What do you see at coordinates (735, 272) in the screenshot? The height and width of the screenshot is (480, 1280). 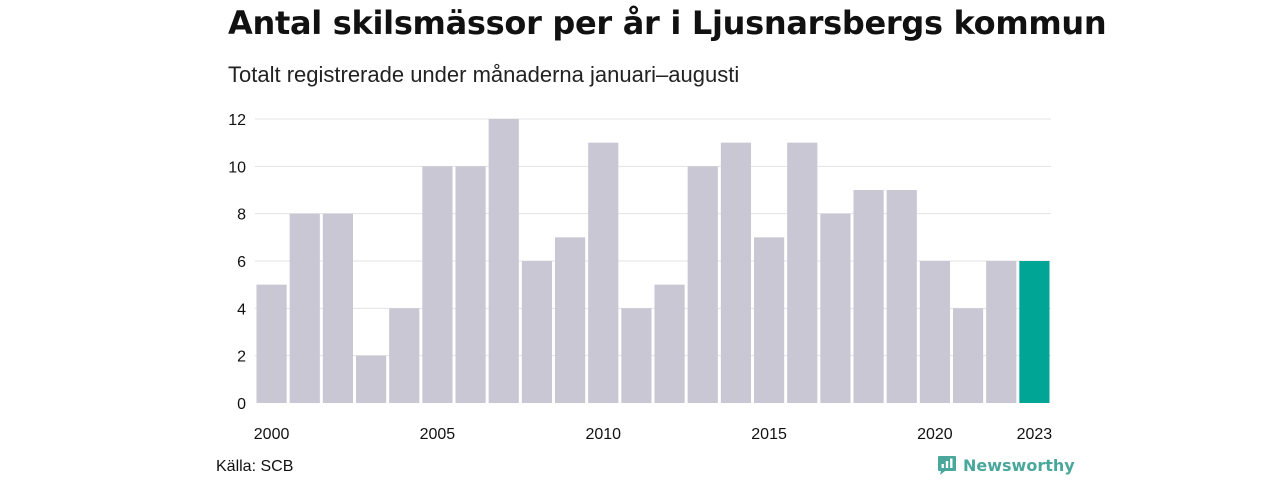 I see `bar-2014` at bounding box center [735, 272].